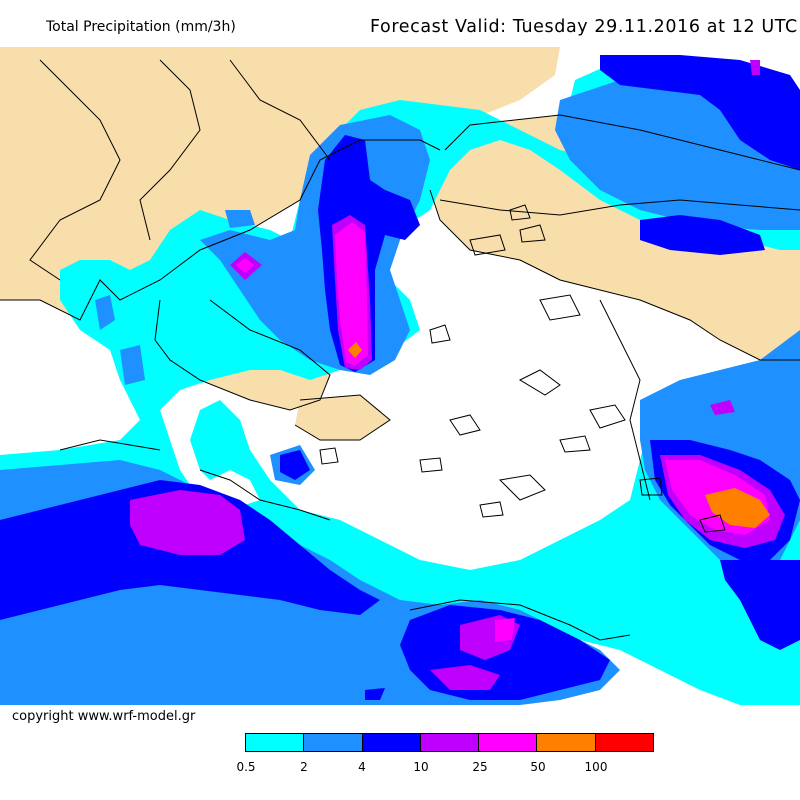 This screenshot has height=800, width=800. Describe the element at coordinates (421, 767) in the screenshot. I see `legend-label-3: 10` at that location.